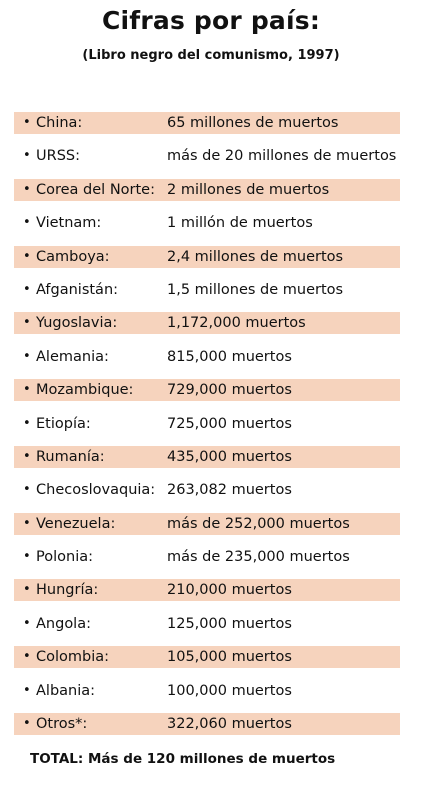 Image resolution: width=422 pixels, height=800 pixels. I want to click on country-name: URSS:, so click(58, 156).